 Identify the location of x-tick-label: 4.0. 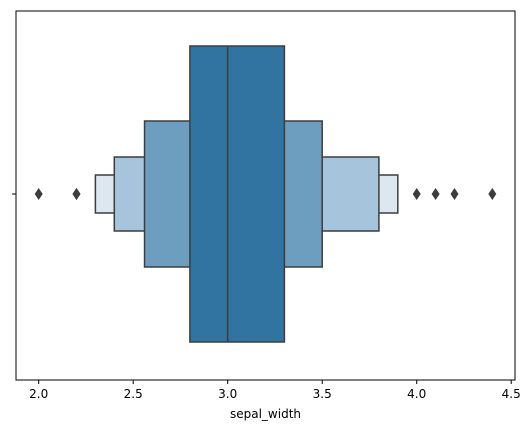
(416, 394).